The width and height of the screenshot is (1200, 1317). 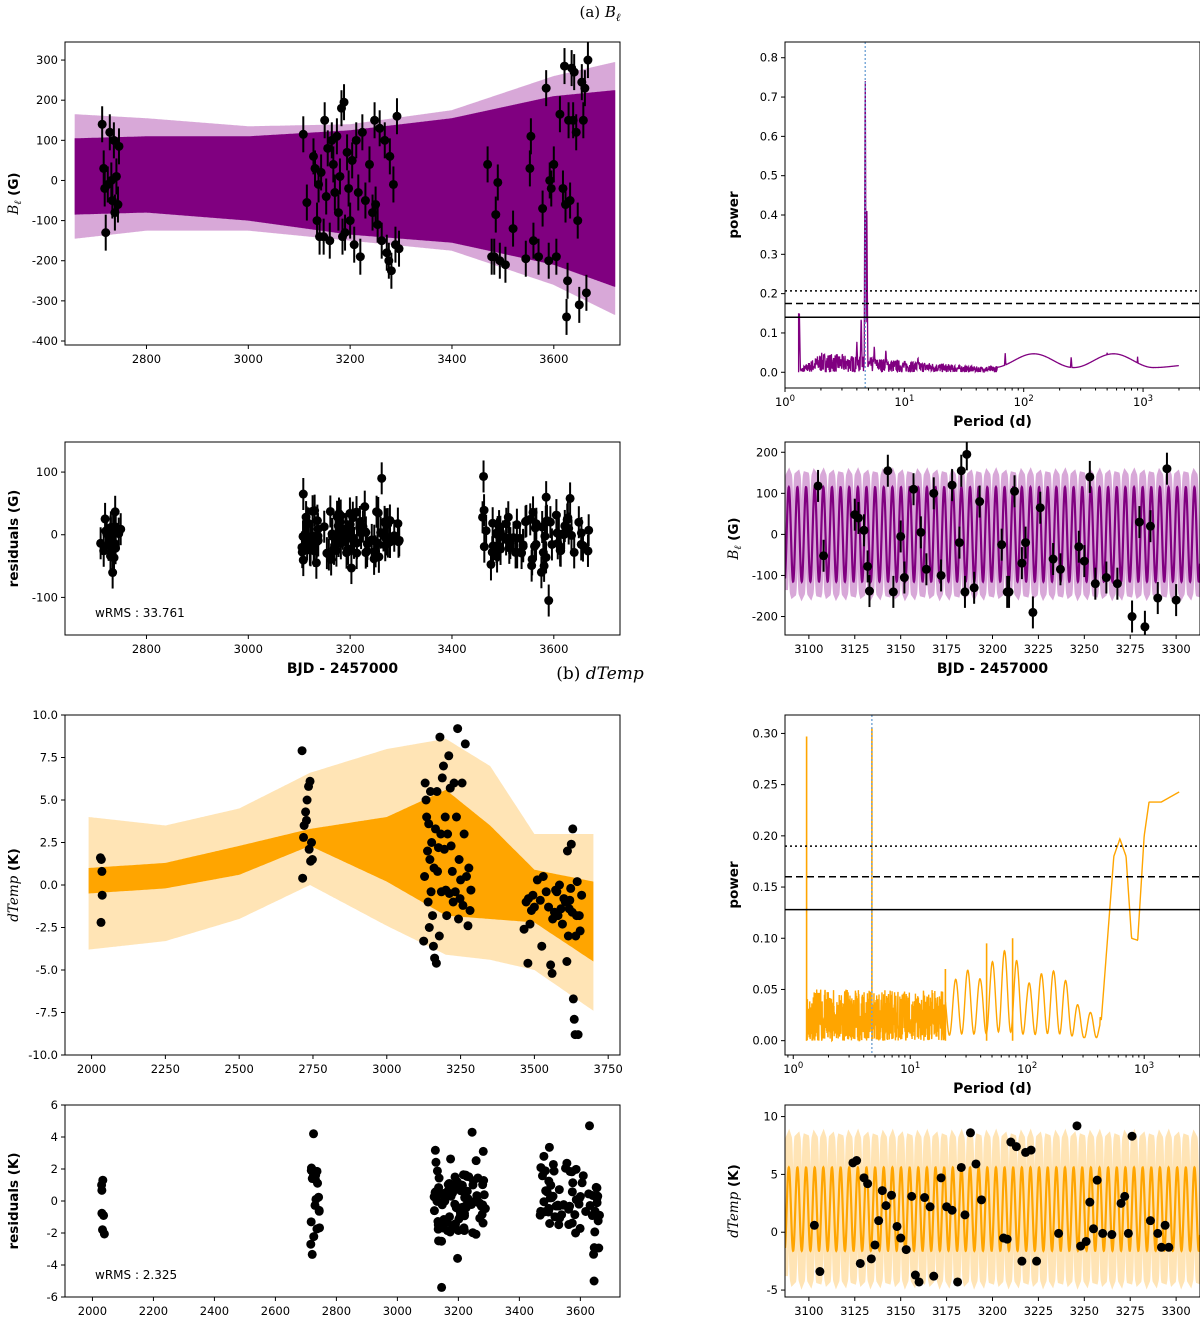 What do you see at coordinates (772, 1290) in the screenshot?
I see `y-tick-label: -5` at bounding box center [772, 1290].